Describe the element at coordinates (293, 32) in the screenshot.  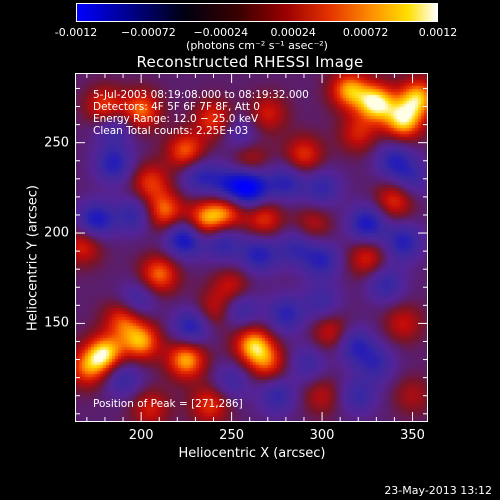
I see `colorbar-tick-label: 0.00024` at that location.